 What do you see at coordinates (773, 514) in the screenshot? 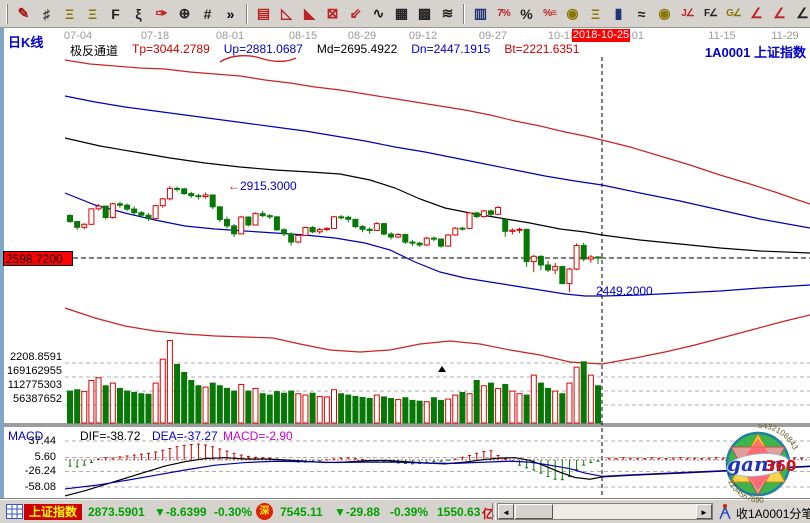
I see `feed-label: 收1A0001分笔` at bounding box center [773, 514].